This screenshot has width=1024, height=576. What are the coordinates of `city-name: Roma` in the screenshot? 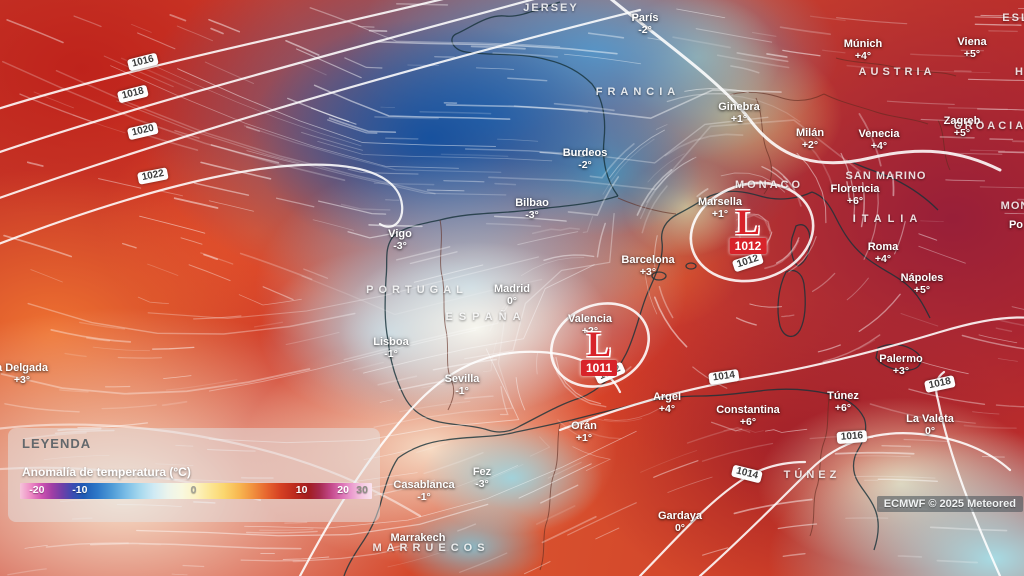 It's located at (883, 247).